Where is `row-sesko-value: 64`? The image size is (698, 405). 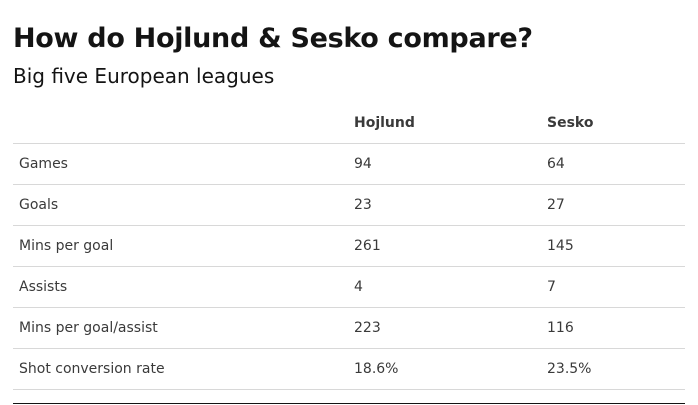
row-sesko-value: 64 is located at coordinates (613, 164).